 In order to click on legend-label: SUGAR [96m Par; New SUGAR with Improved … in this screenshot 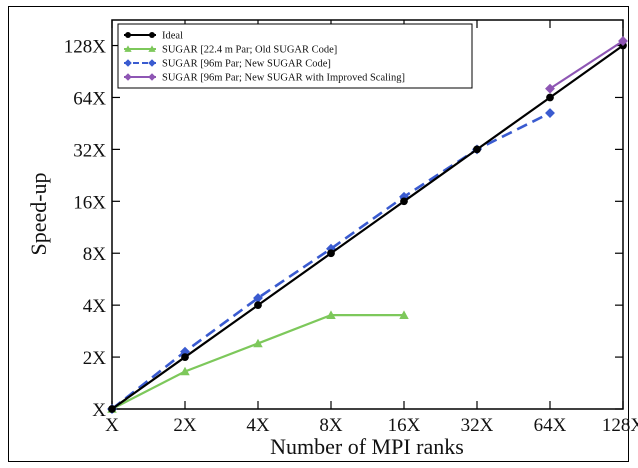, I will do `click(283, 78)`.